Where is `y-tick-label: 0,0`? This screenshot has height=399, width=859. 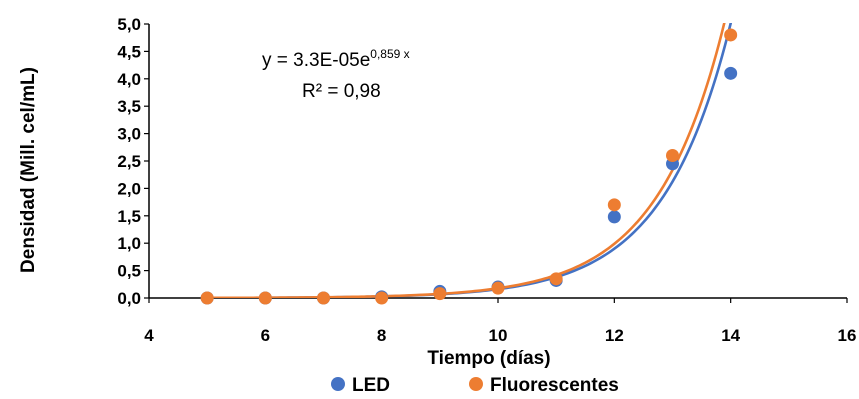 y-tick-label: 0,0 is located at coordinates (129, 298).